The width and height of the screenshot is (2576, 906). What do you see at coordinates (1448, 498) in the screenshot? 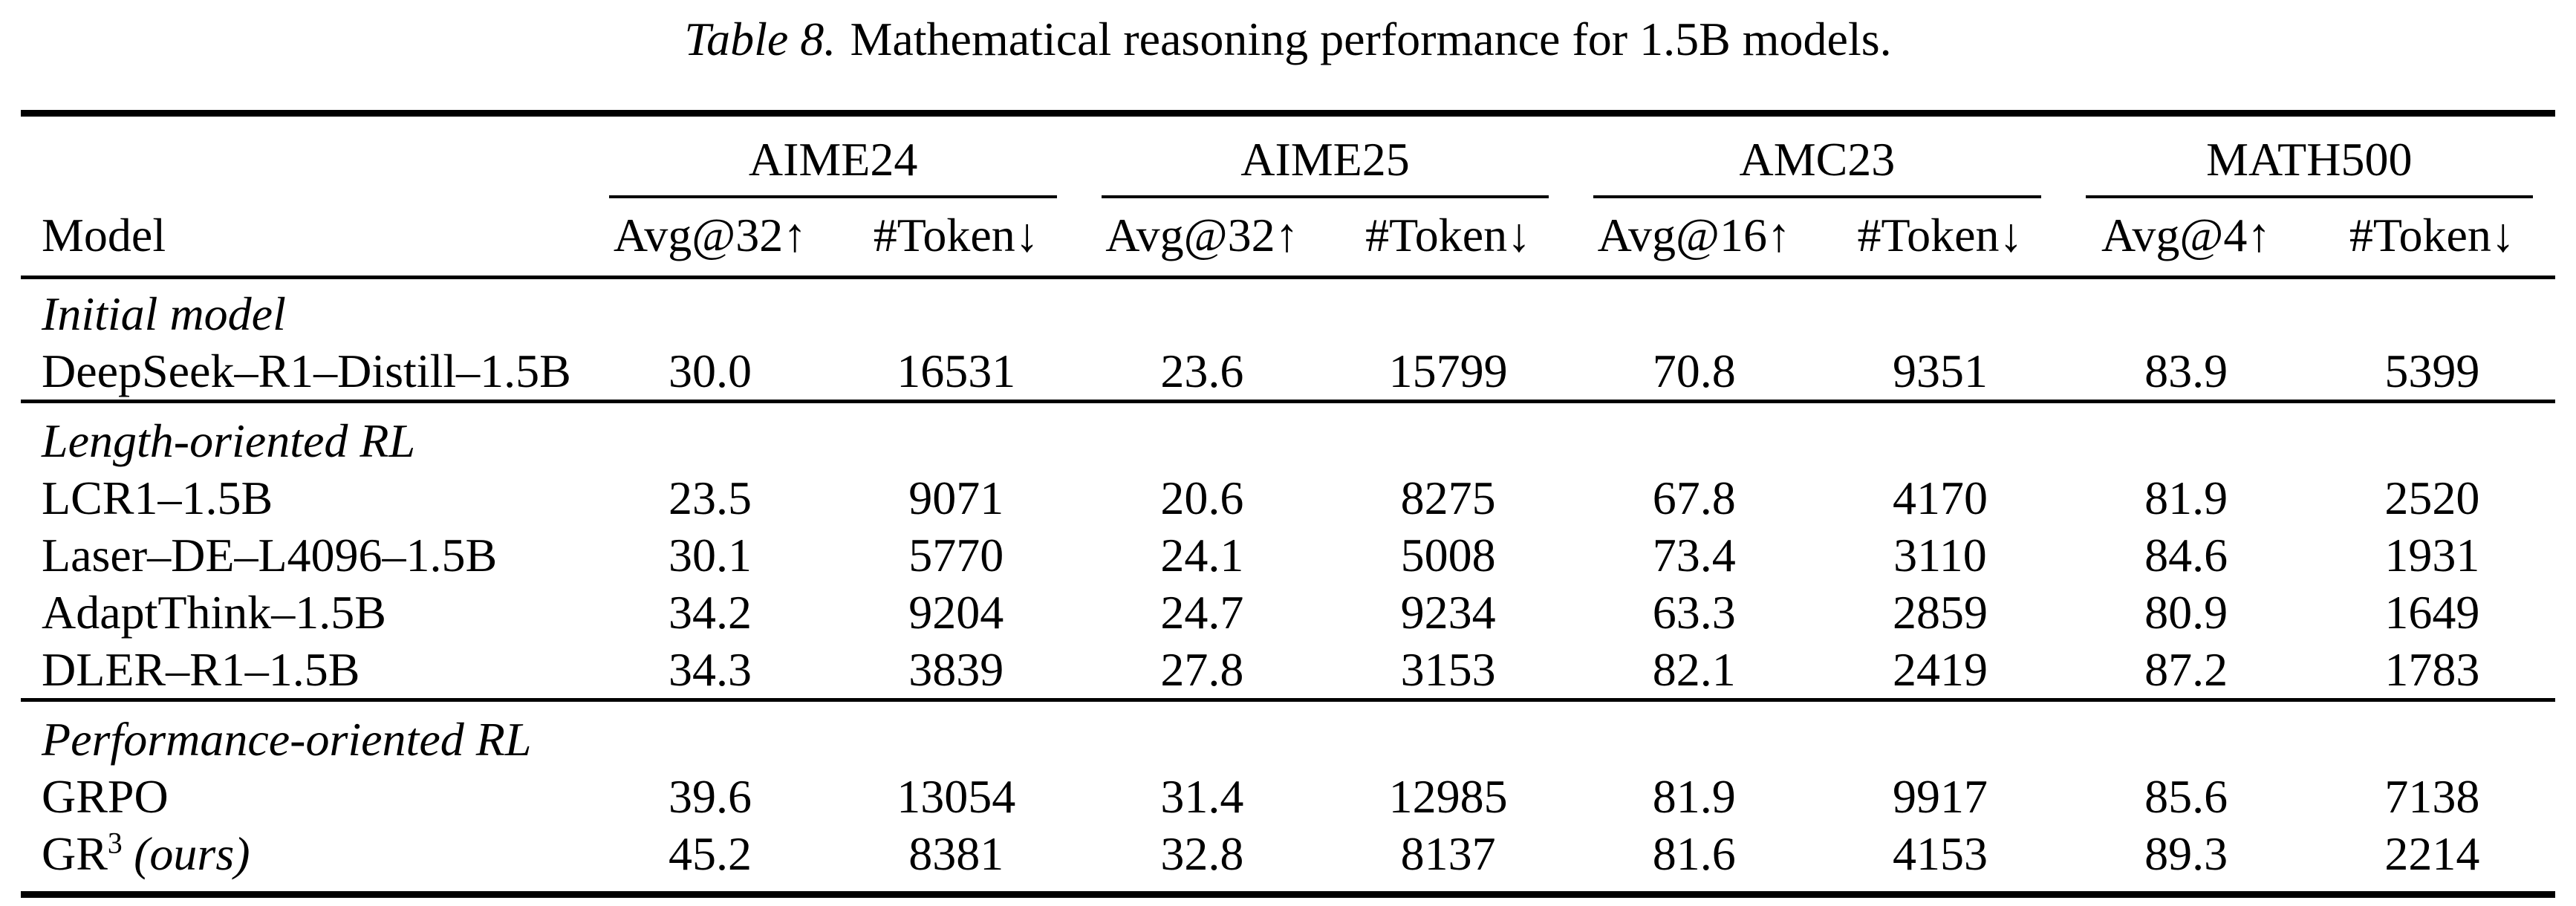
I see `cell-value: 8275` at bounding box center [1448, 498].